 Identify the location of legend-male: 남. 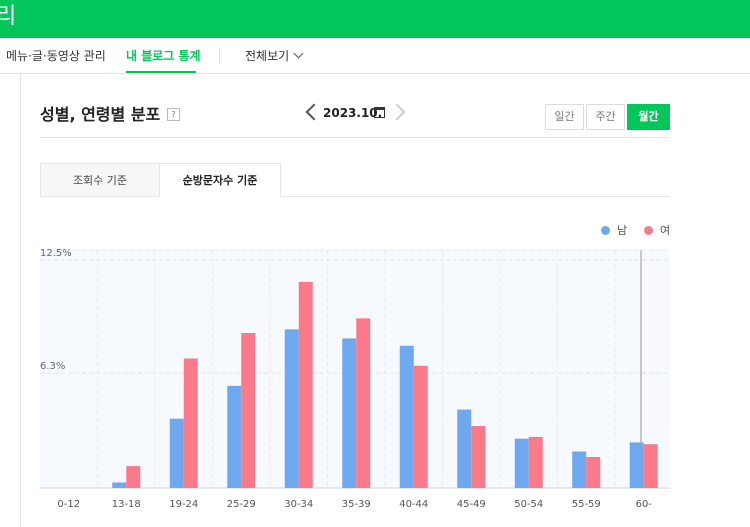
(614, 230).